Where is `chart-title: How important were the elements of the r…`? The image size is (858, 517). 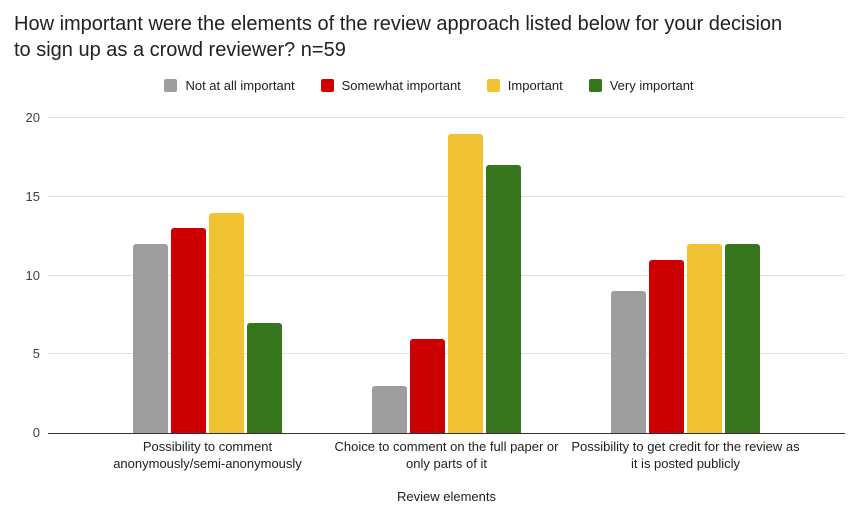 chart-title: How important were the elements of the r… is located at coordinates (398, 37).